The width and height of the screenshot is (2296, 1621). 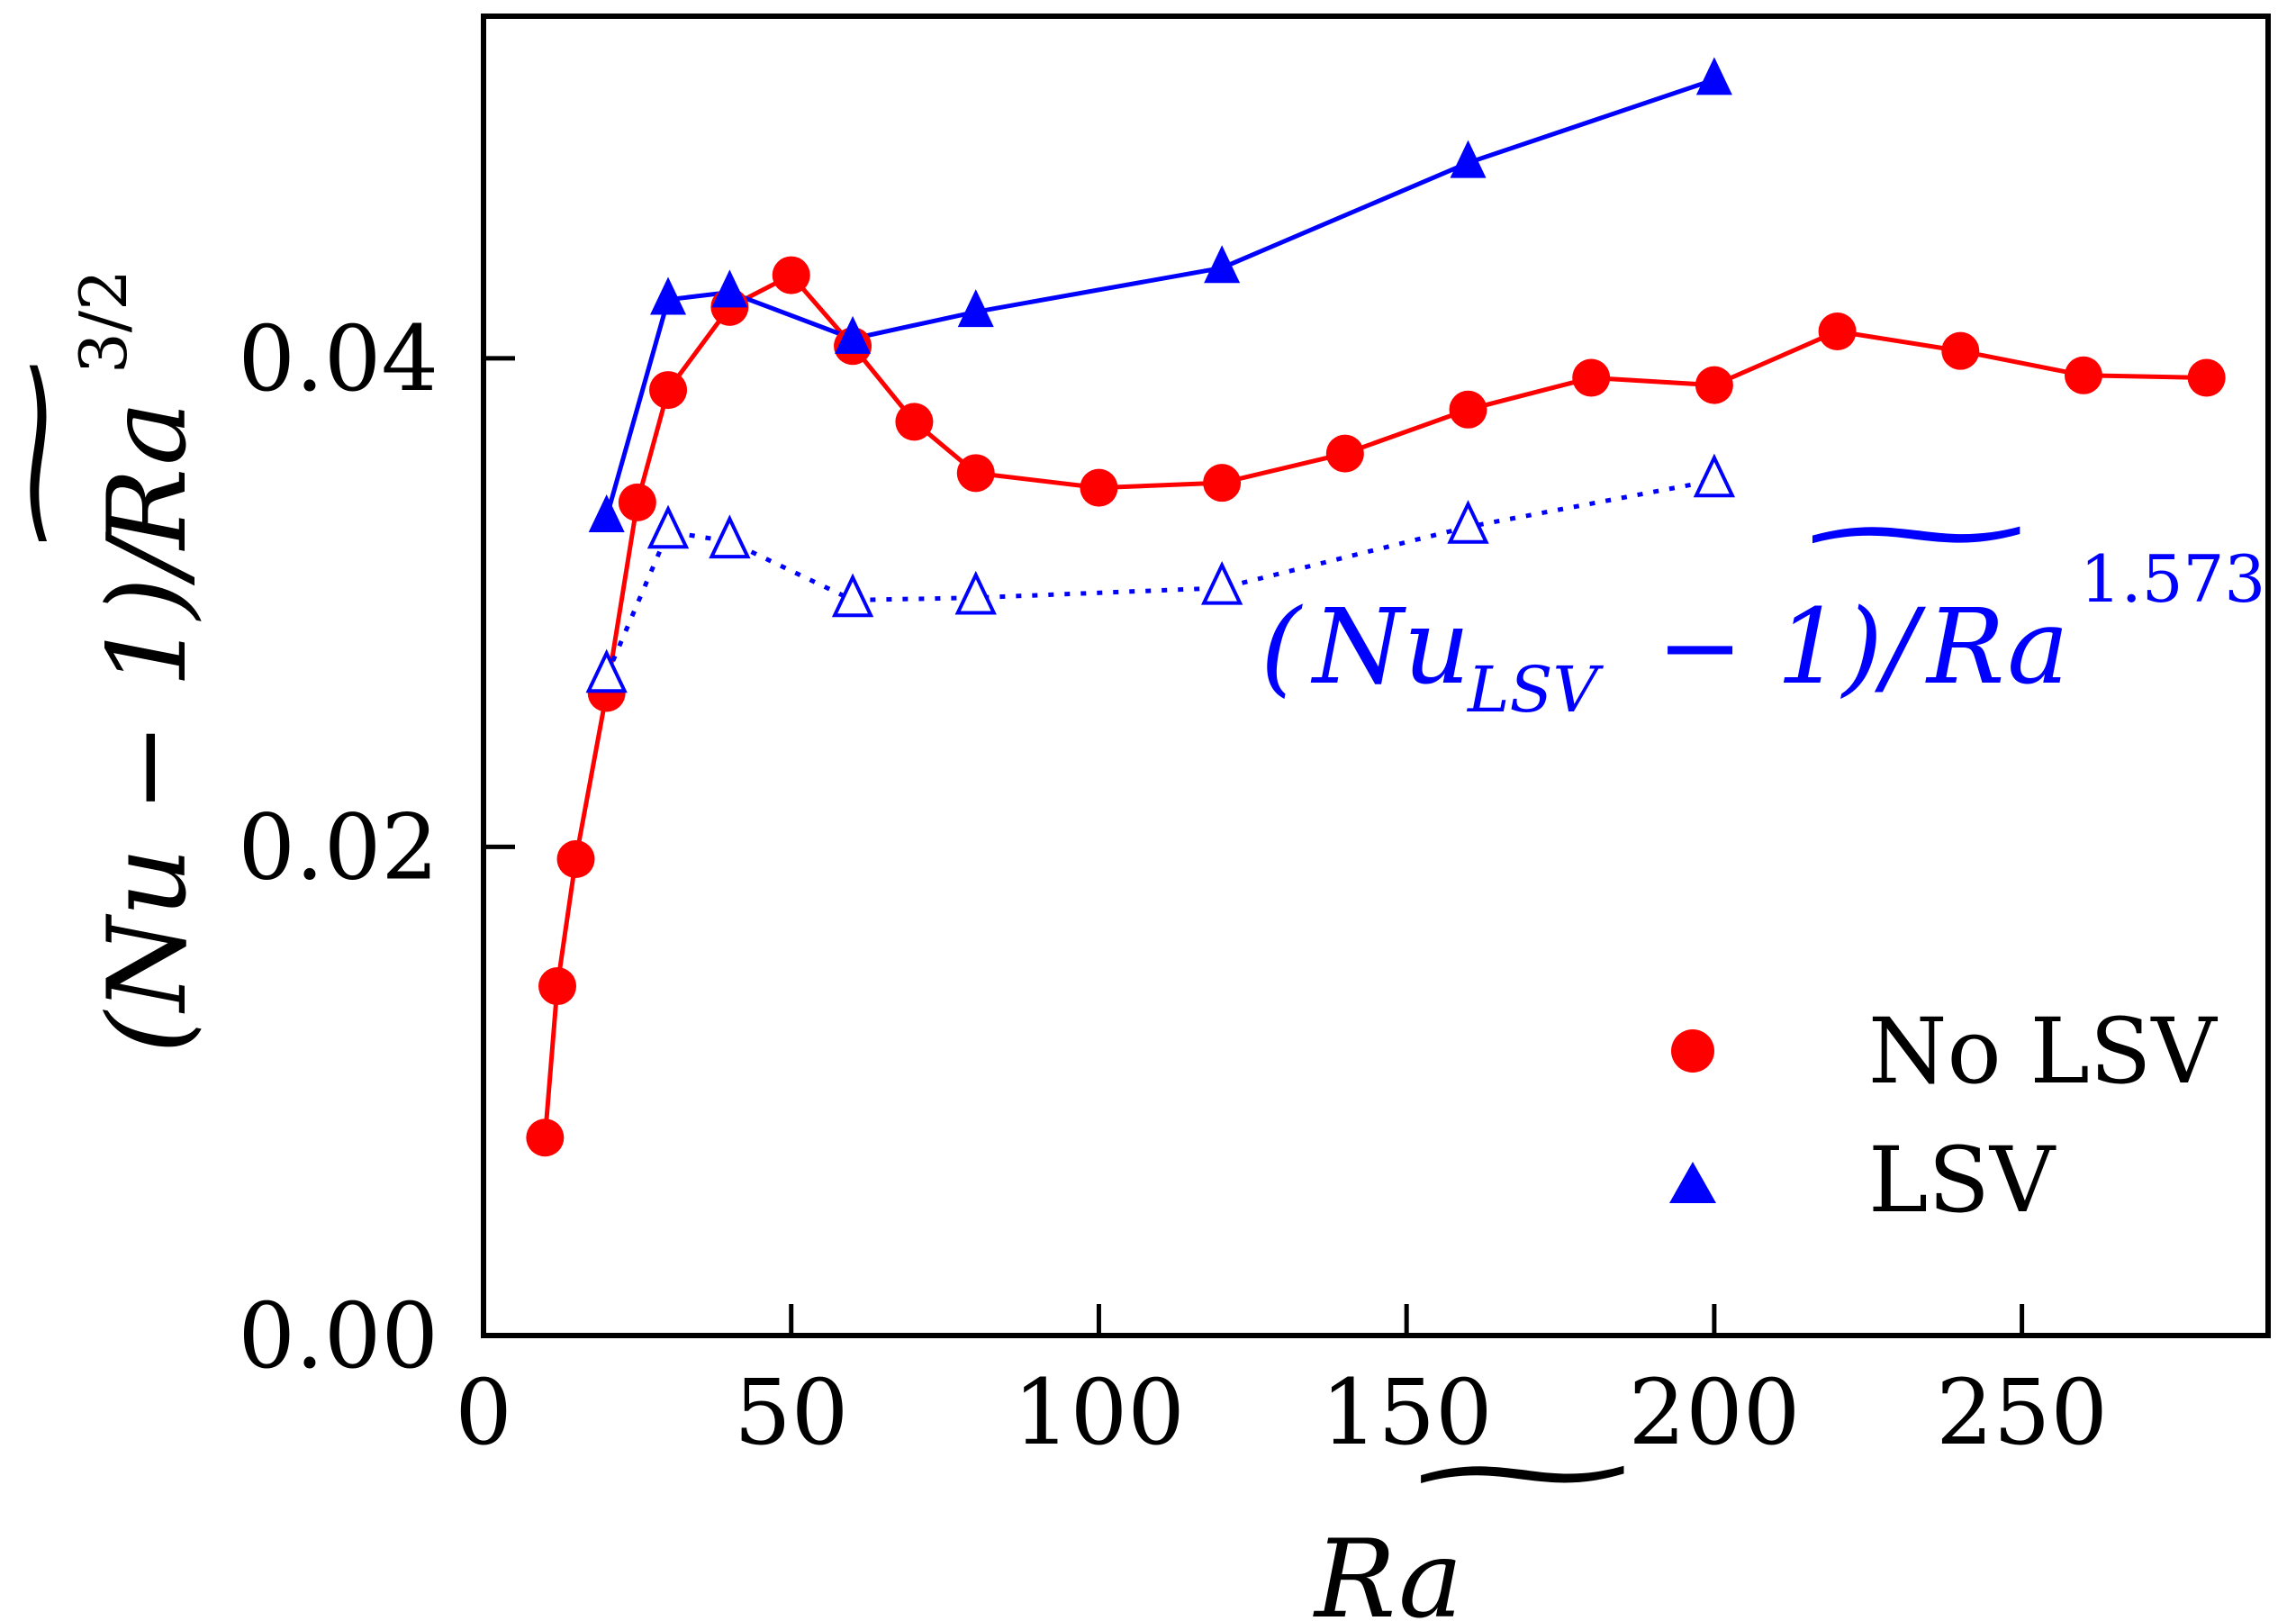 What do you see at coordinates (1792, 647) in the screenshot?
I see `annotation-rest: − 1)/` at bounding box center [1792, 647].